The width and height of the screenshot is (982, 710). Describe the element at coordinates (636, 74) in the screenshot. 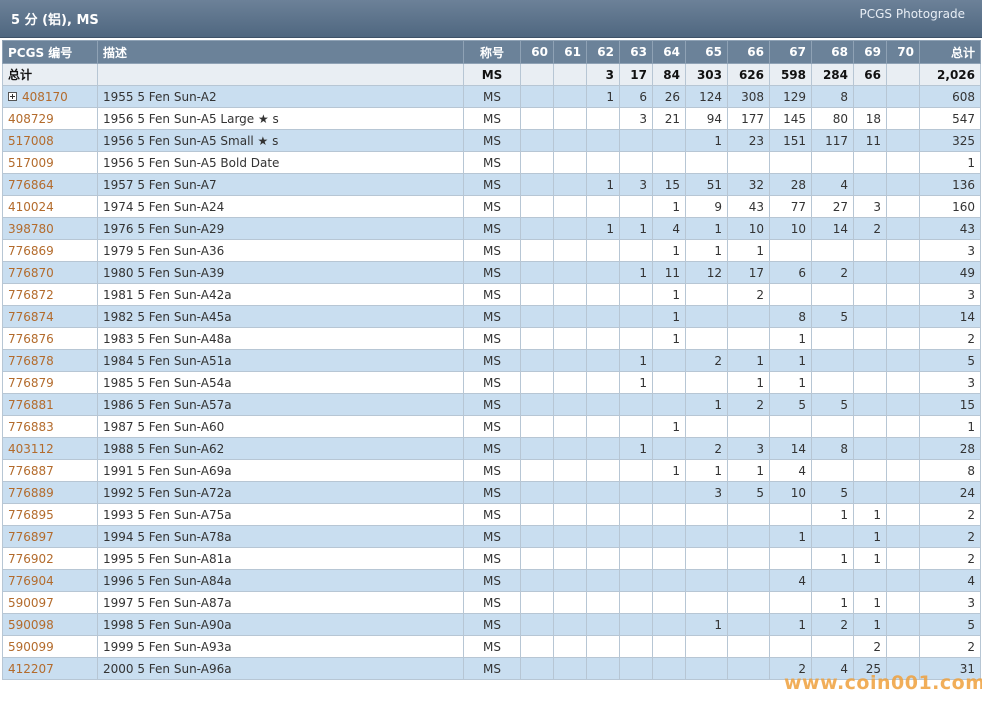

I see `total-grade-cell: 17` at that location.